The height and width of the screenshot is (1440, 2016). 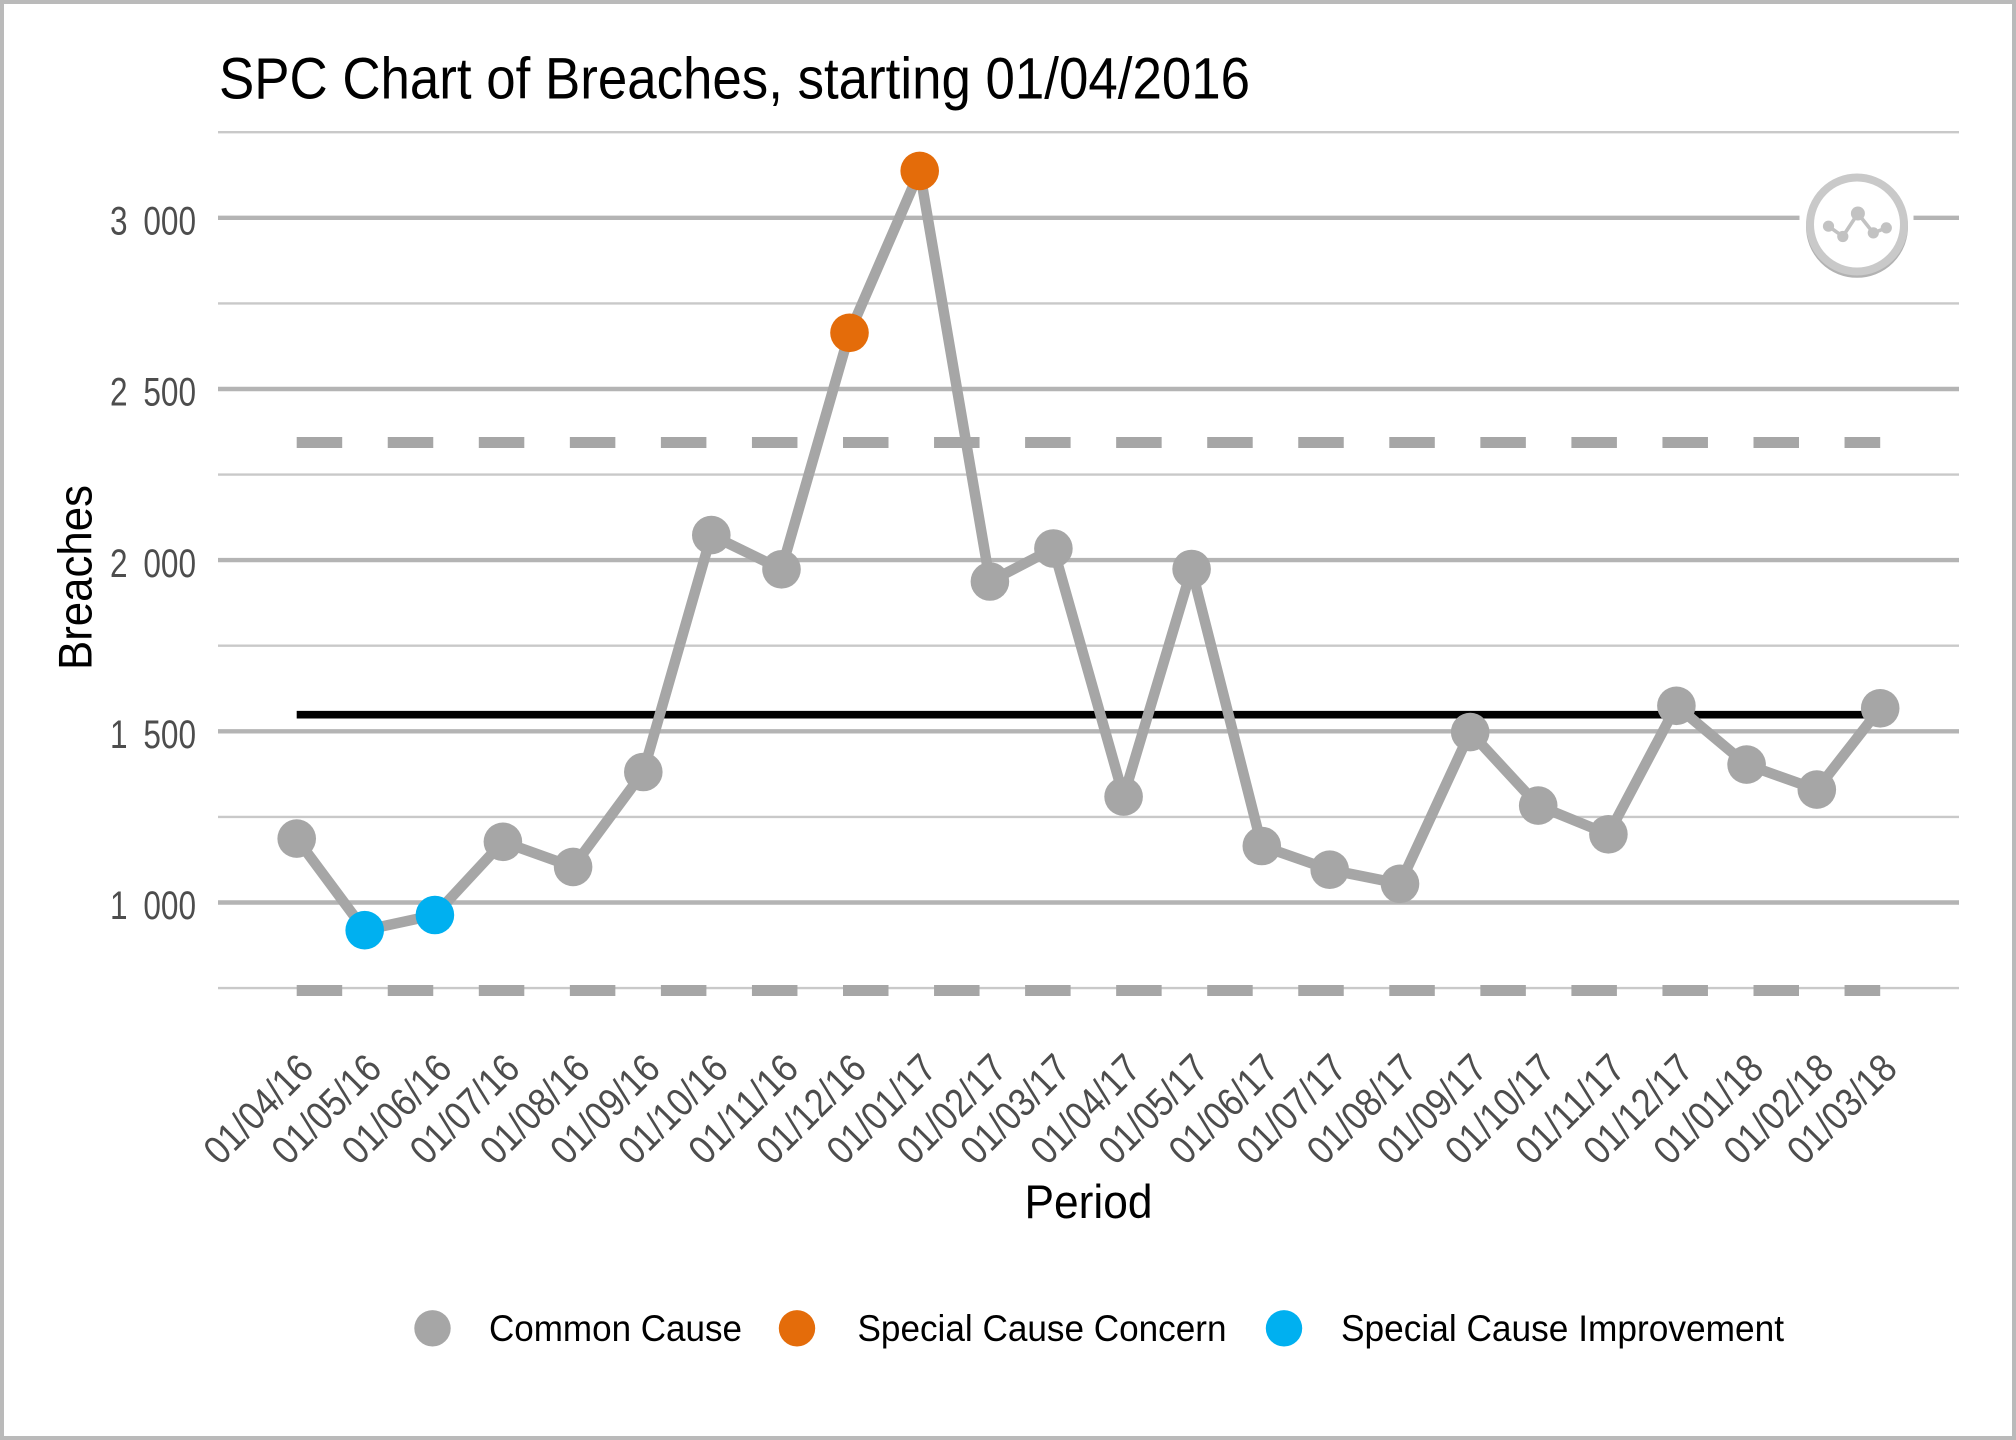 What do you see at coordinates (615, 1328) in the screenshot?
I see `svg-text: Common Cause` at bounding box center [615, 1328].